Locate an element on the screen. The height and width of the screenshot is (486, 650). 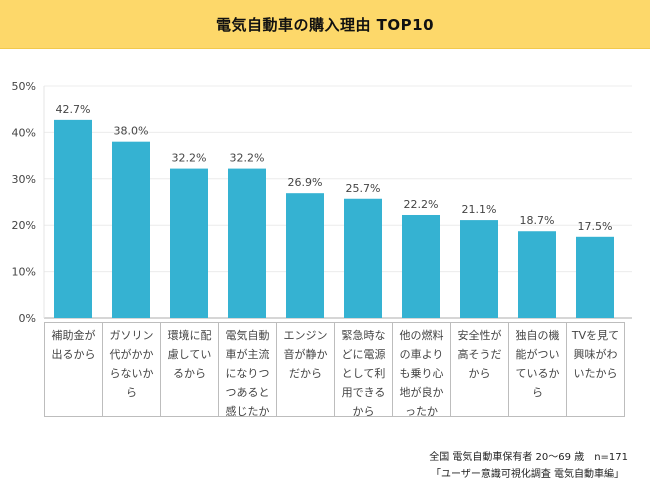
category-label: ガソリン代がかからないから is located at coordinates (132, 369).